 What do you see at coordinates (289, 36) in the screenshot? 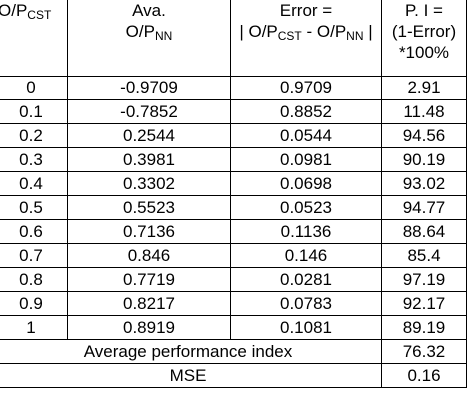
I see `header-error-sub1: CST` at bounding box center [289, 36].